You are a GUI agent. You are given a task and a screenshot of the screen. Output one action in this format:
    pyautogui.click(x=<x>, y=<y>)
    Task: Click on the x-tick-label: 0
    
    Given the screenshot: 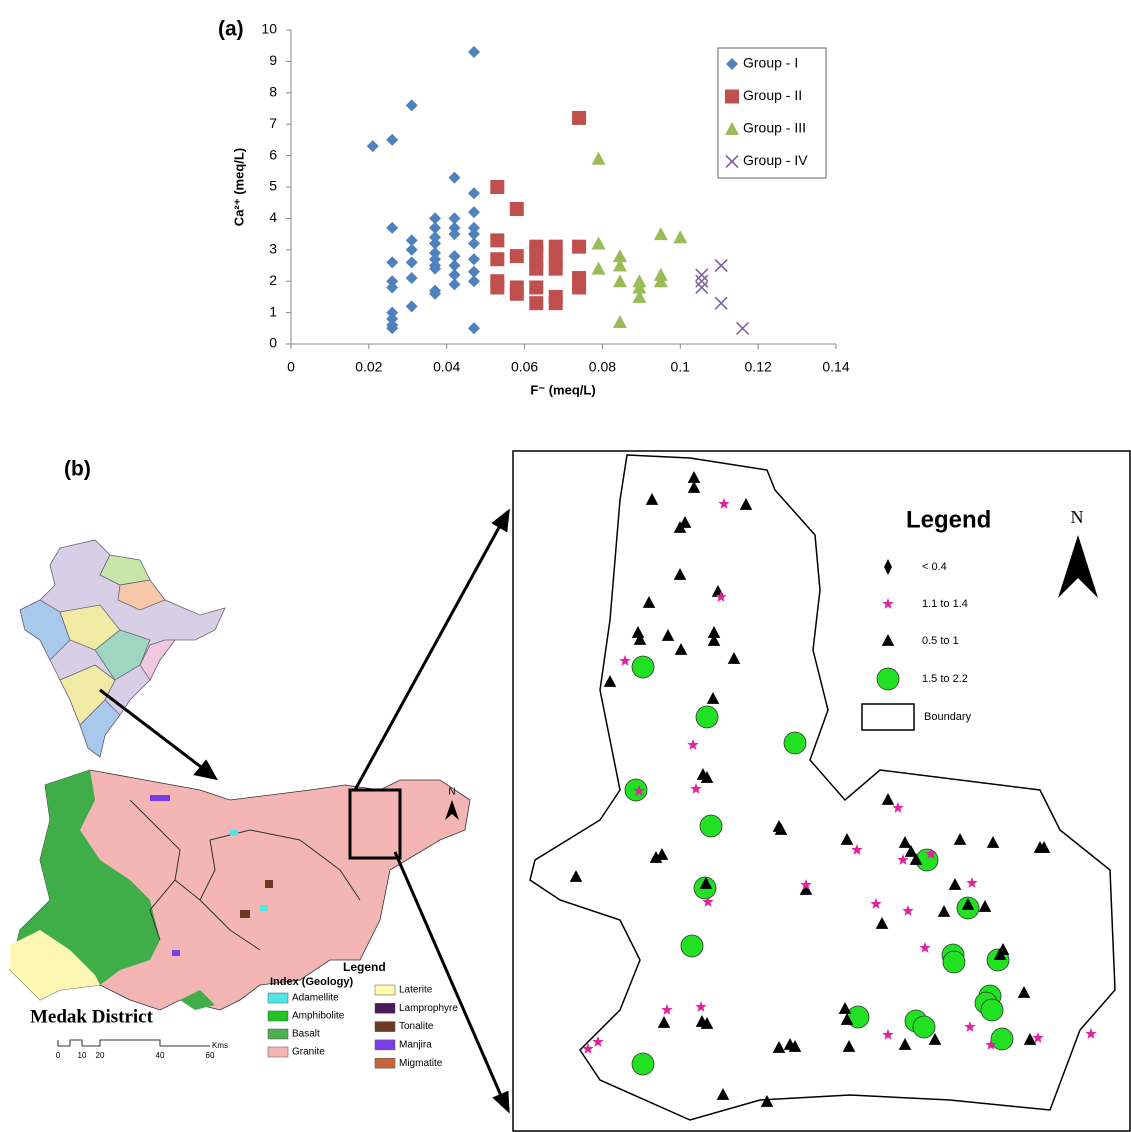 What is the action you would take?
    pyautogui.click(x=291, y=367)
    